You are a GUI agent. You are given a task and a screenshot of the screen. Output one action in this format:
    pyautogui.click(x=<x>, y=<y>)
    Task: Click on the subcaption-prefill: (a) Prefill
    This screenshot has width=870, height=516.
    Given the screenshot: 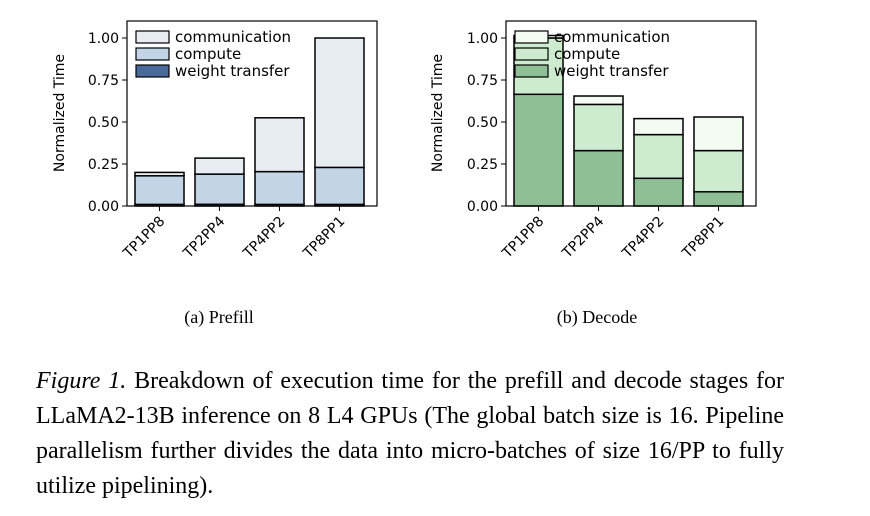 What is the action you would take?
    pyautogui.click(x=219, y=317)
    